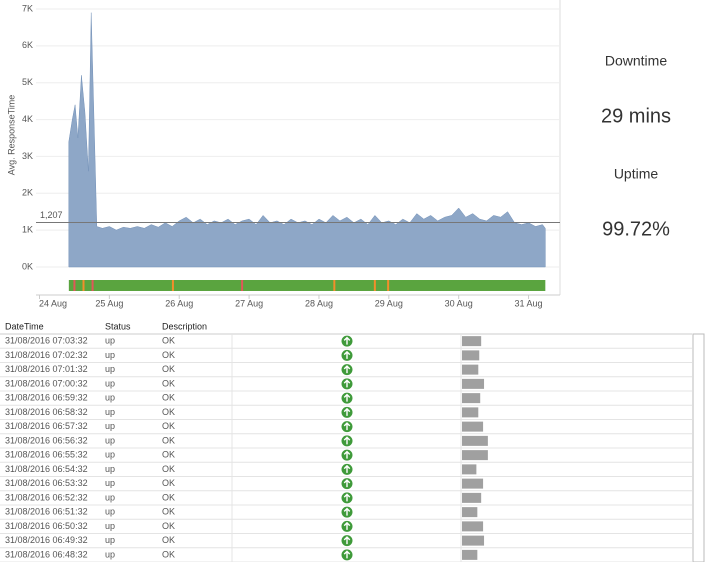 This screenshot has height=562, width=705. I want to click on y-tick-label: 1K, so click(27, 230).